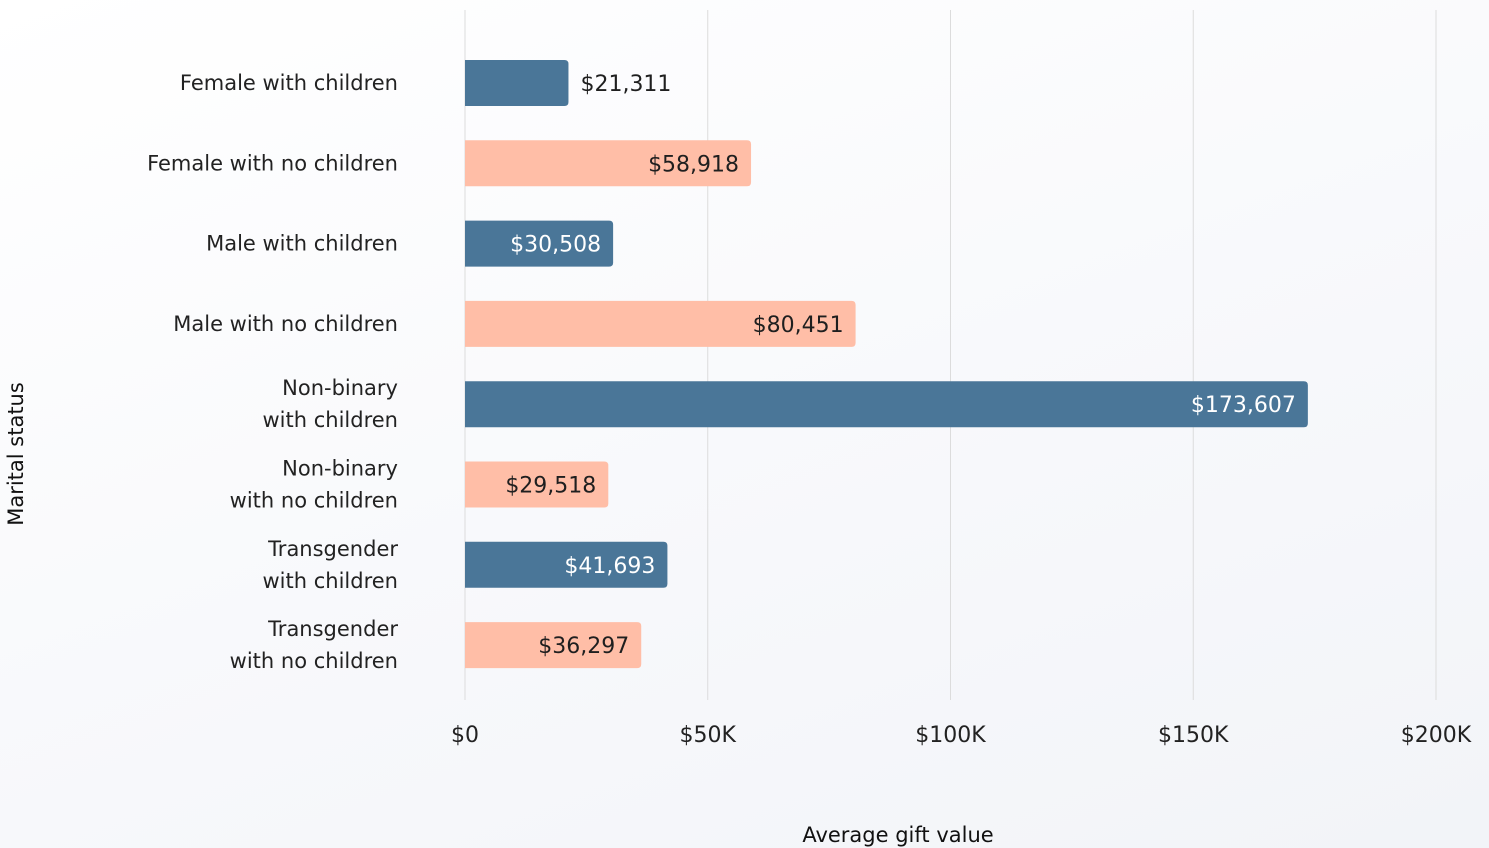  Describe the element at coordinates (289, 83) in the screenshot. I see `category-label: Female with children` at that location.